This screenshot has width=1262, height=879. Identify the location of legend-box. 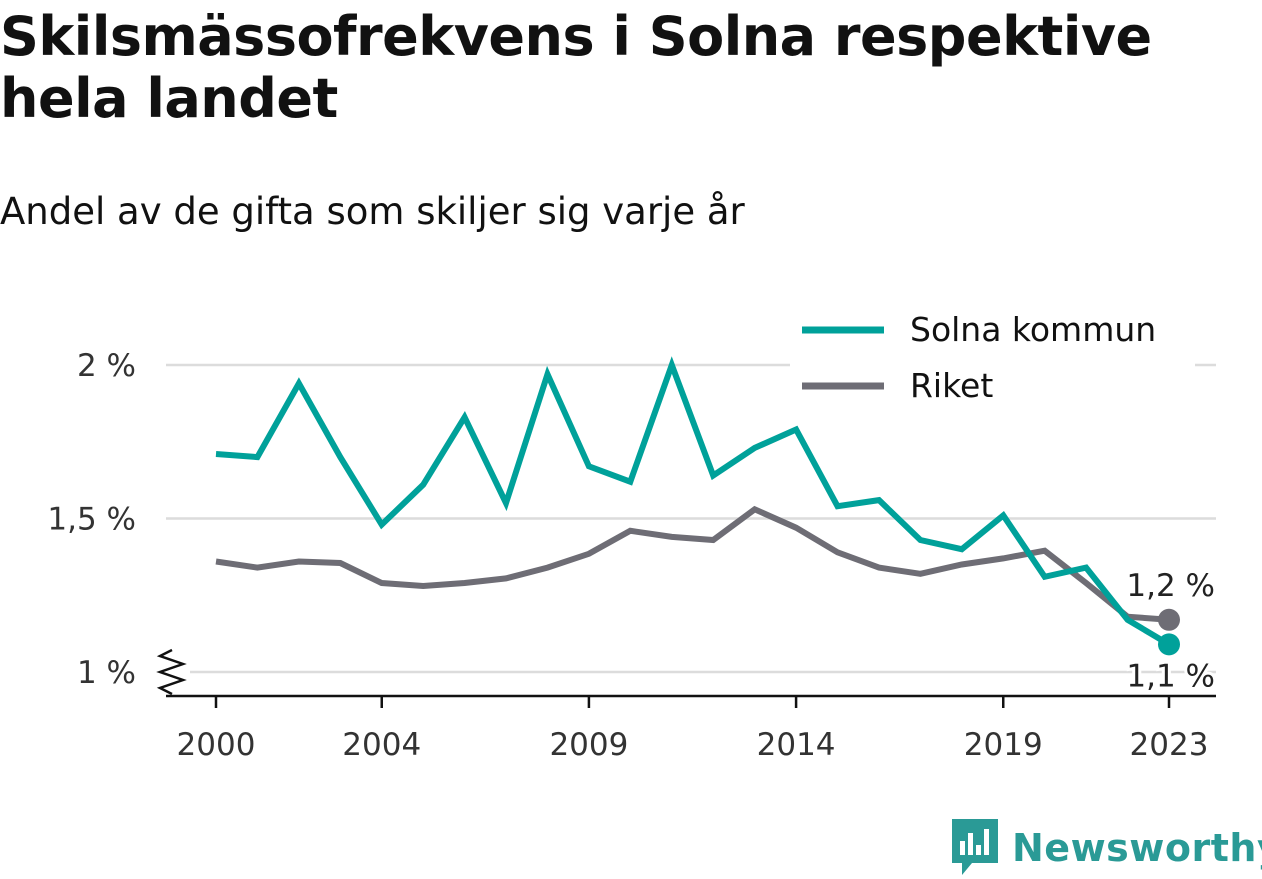
(992, 363).